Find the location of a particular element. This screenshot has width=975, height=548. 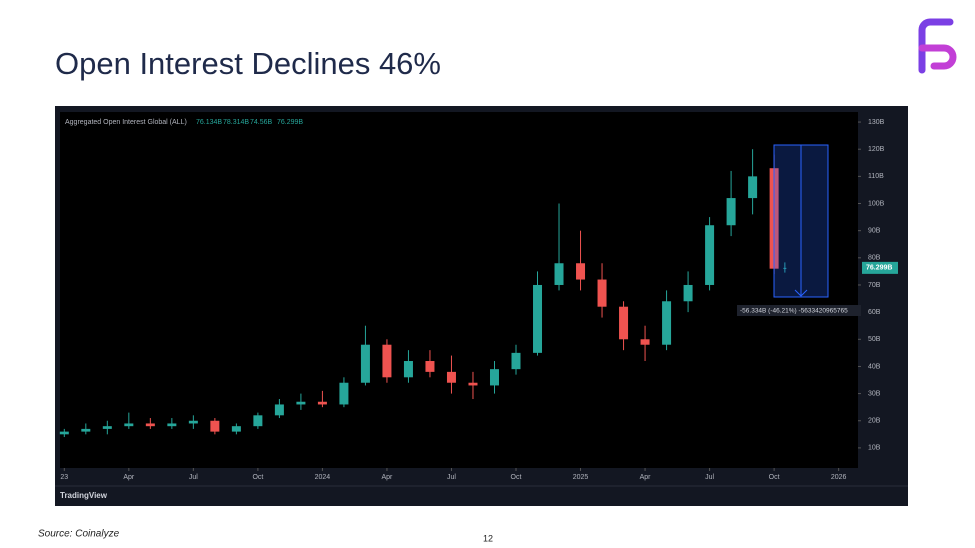

y-tick-label: 30B is located at coordinates (874, 393).